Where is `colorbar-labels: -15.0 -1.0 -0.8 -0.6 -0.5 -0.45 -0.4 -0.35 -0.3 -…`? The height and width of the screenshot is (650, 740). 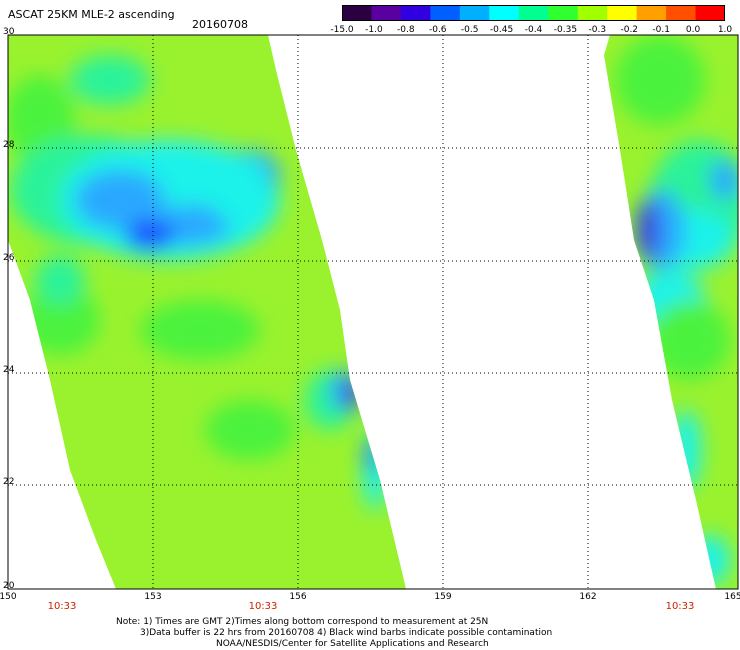 colorbar-labels: -15.0 -1.0 -0.8 -0.6 -0.5 -0.45 -0.4 -0.35 -0.3 -… is located at coordinates (535, 31).